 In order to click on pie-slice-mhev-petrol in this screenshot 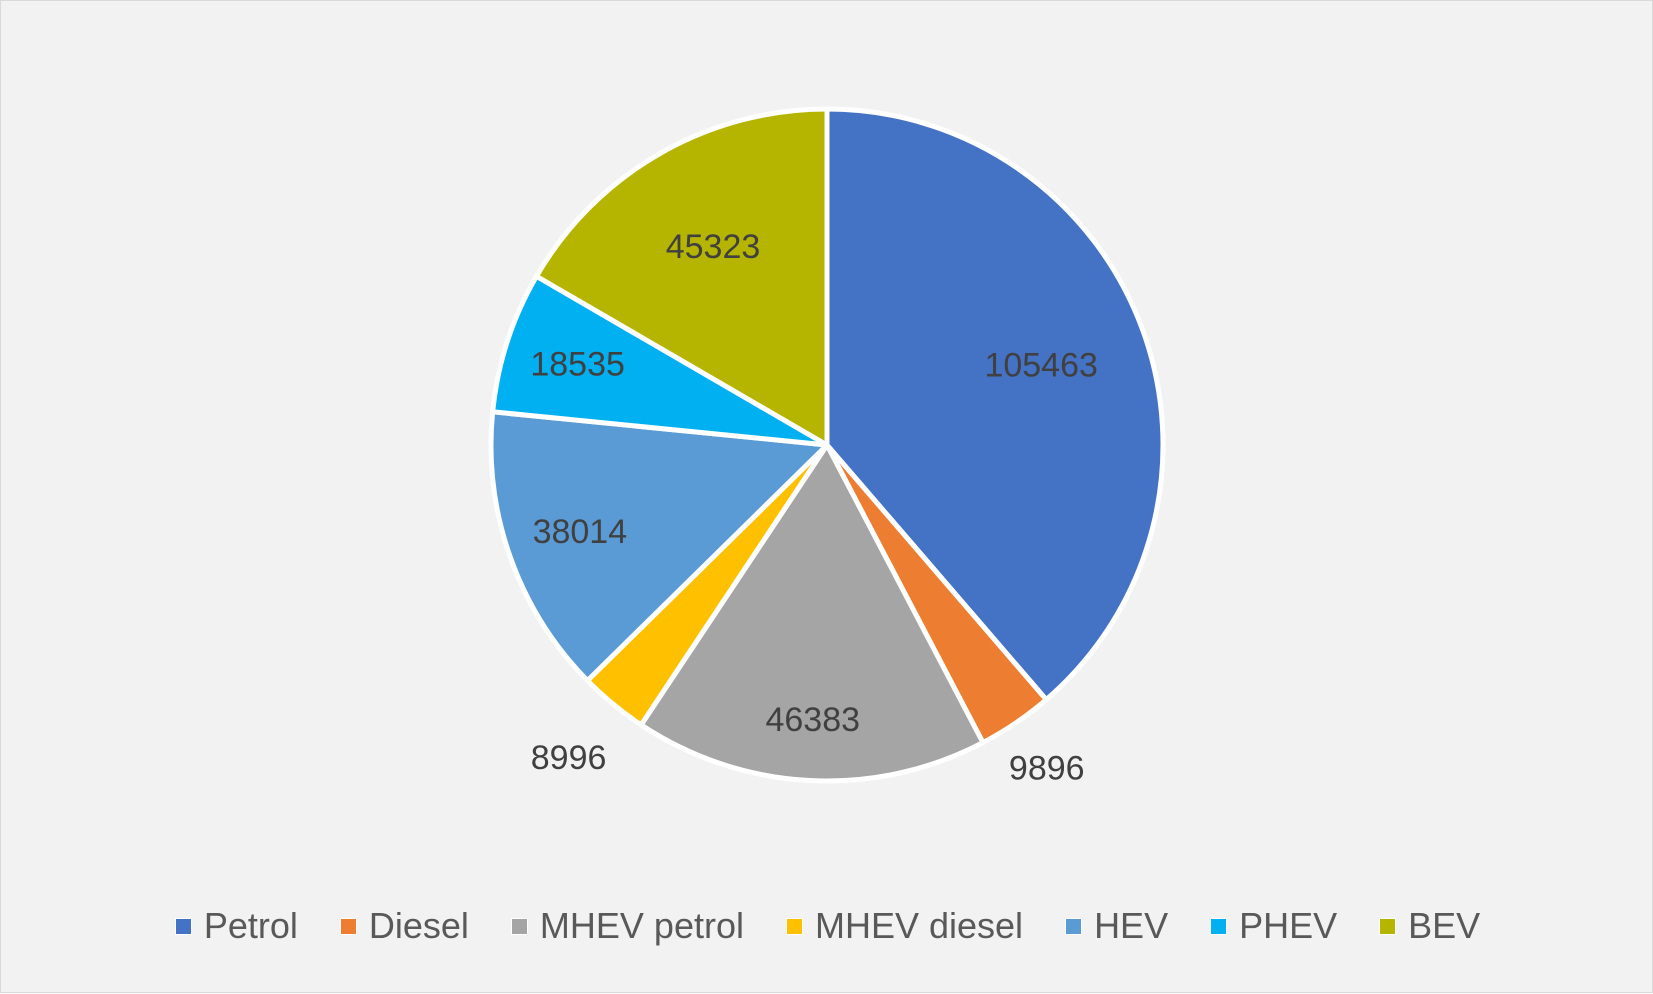, I will do `click(812, 613)`.